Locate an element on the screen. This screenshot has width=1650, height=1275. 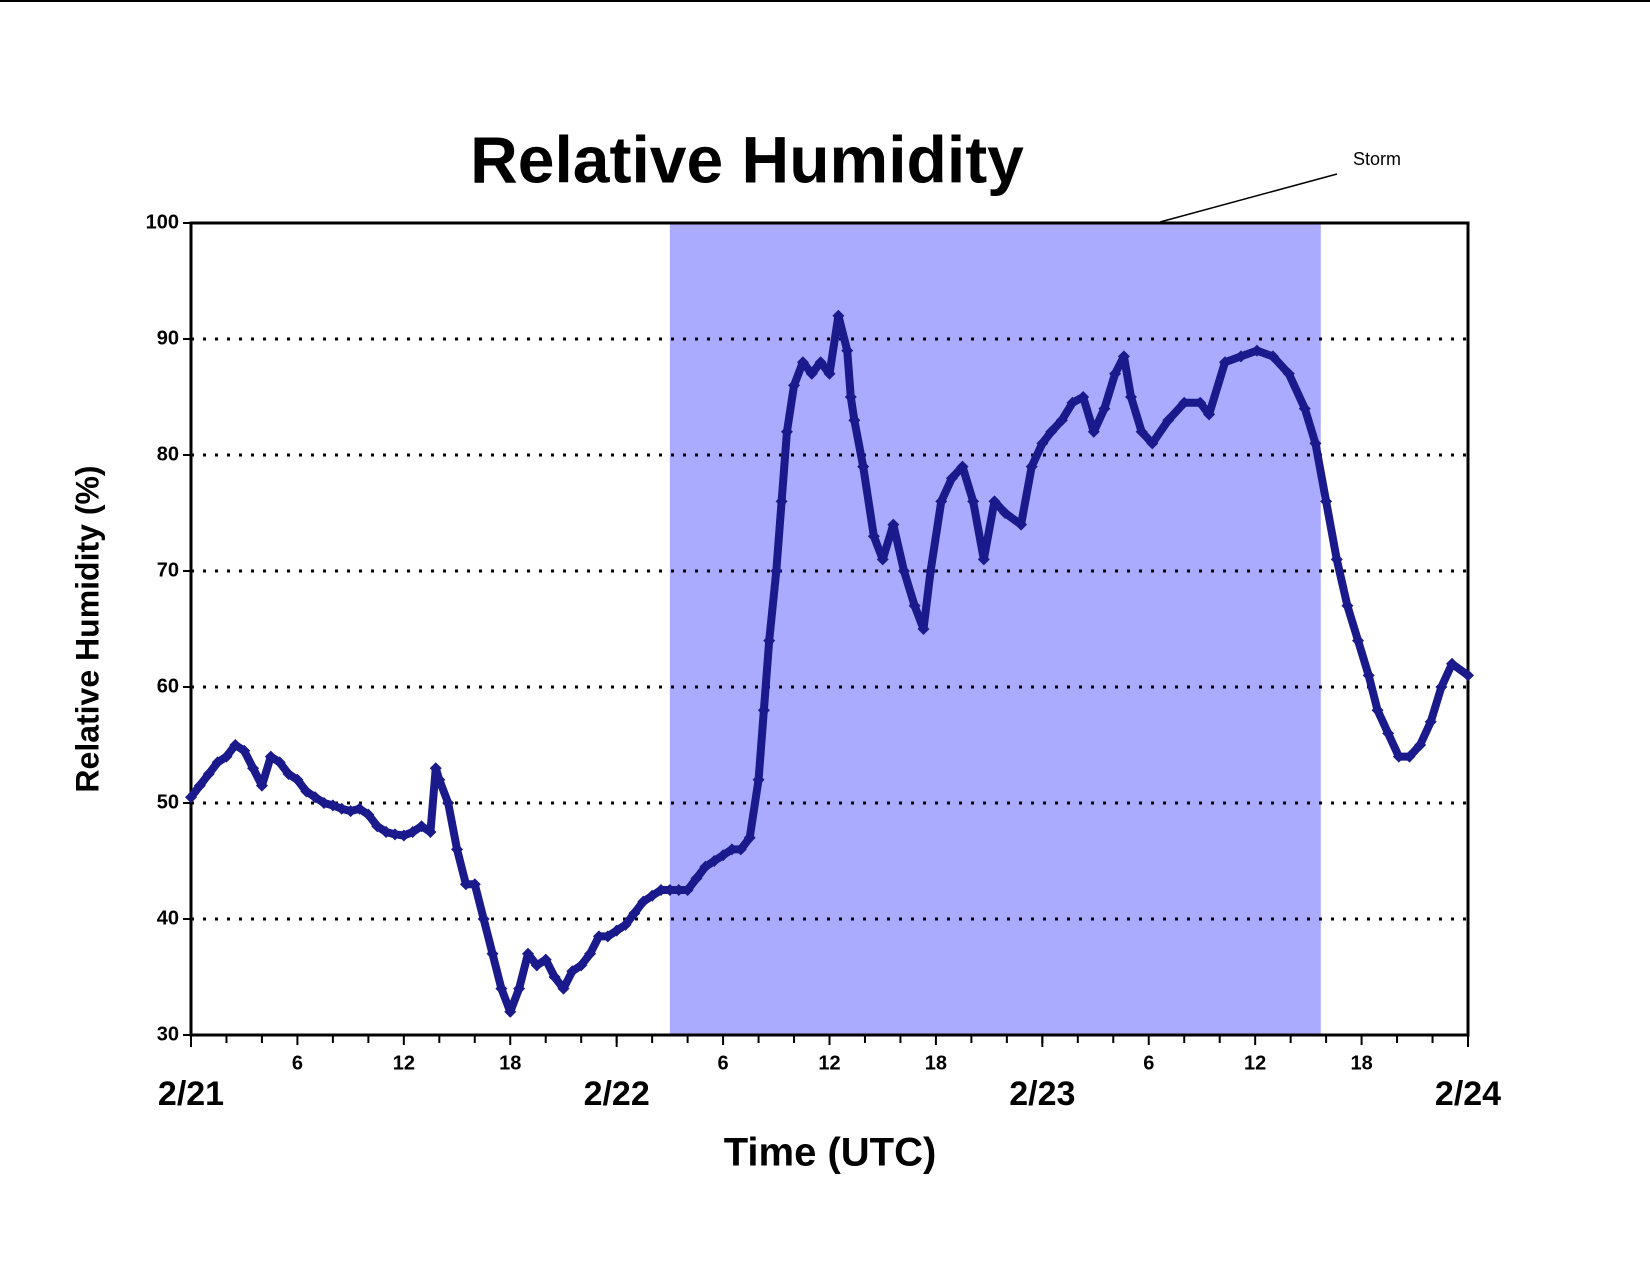
x-axis-label: Time (UTC) is located at coordinates (830, 1153).